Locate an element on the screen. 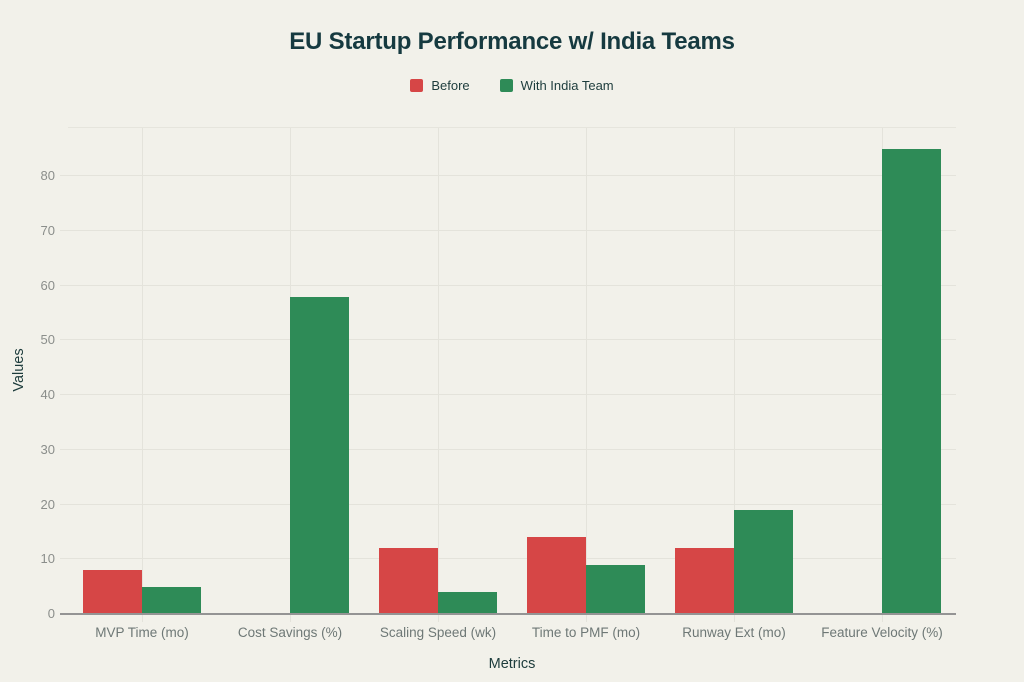  y-tick-label-60: 60 is located at coordinates (47, 285).